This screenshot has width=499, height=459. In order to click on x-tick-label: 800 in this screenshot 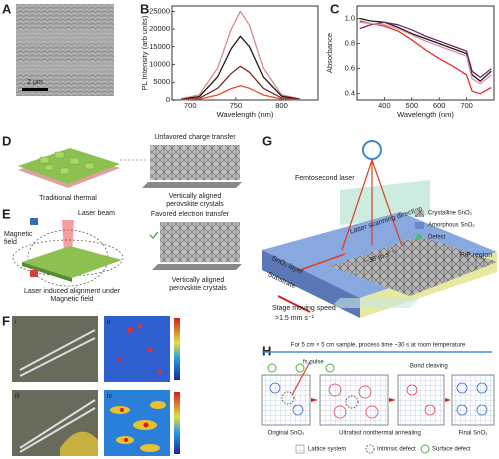, I will do `click(281, 105)`.